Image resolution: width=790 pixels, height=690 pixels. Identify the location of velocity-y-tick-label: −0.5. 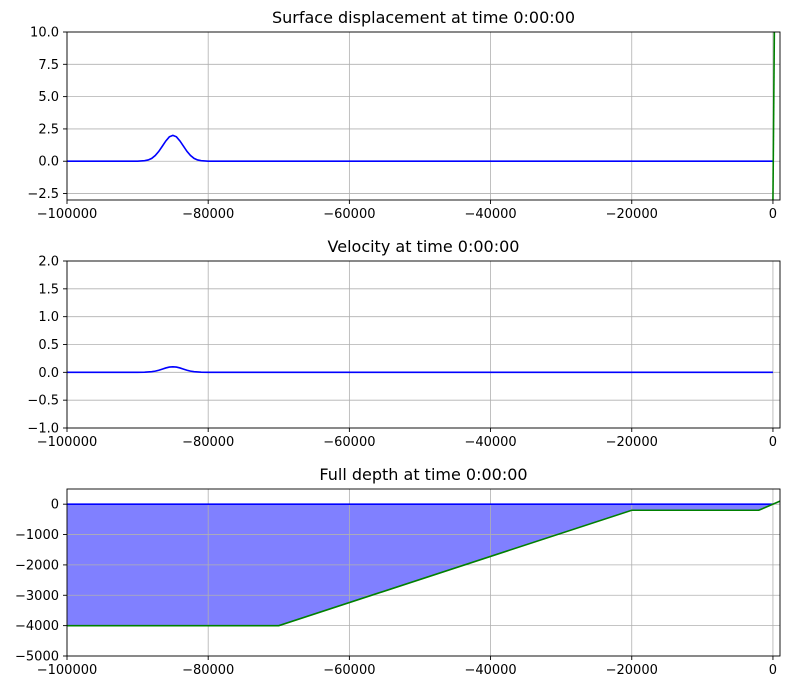
(43, 401).